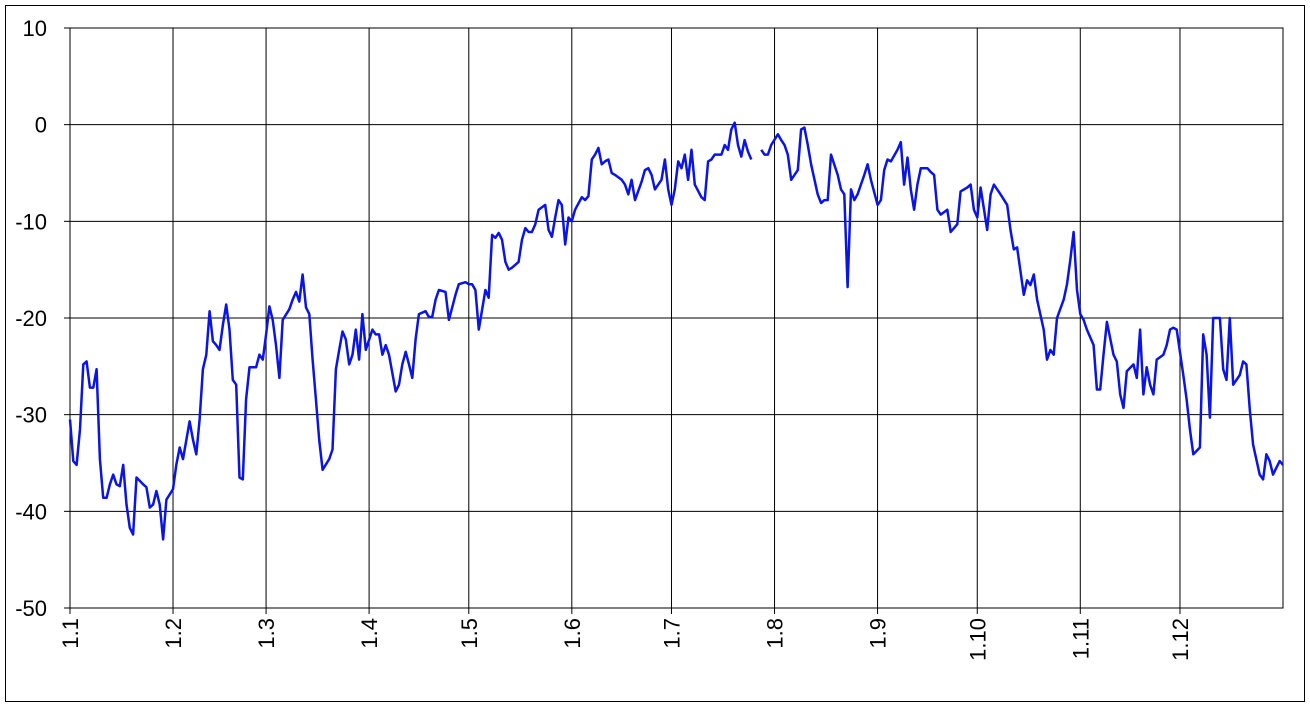  What do you see at coordinates (878, 633) in the screenshot?
I see `x-tick-label: 1.9` at bounding box center [878, 633].